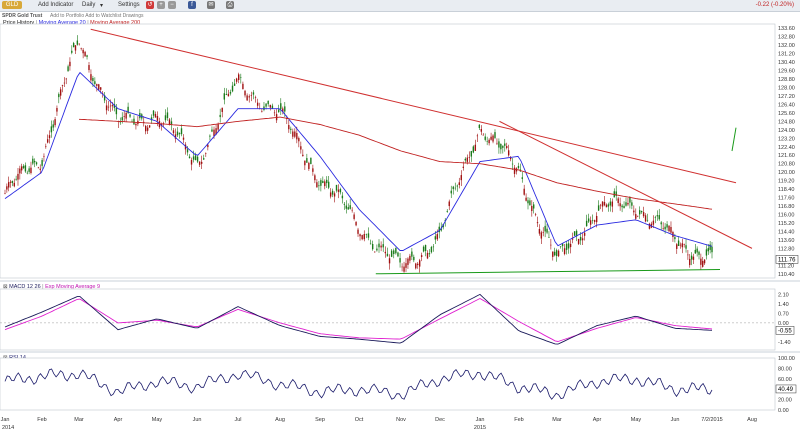  What do you see at coordinates (129, 5) in the screenshot?
I see `settings-button: Settings` at bounding box center [129, 5].